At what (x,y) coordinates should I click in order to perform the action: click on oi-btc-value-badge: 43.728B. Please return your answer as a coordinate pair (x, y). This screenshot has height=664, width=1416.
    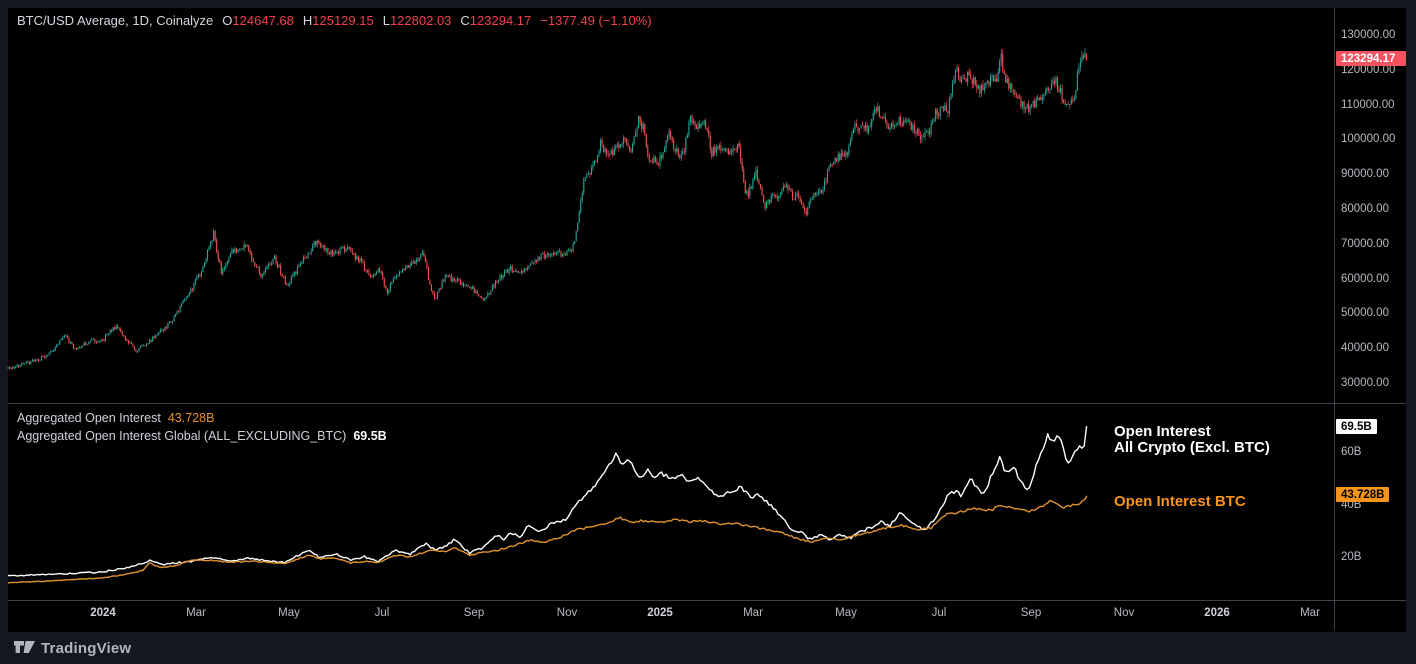
    Looking at the image, I should click on (1363, 494).